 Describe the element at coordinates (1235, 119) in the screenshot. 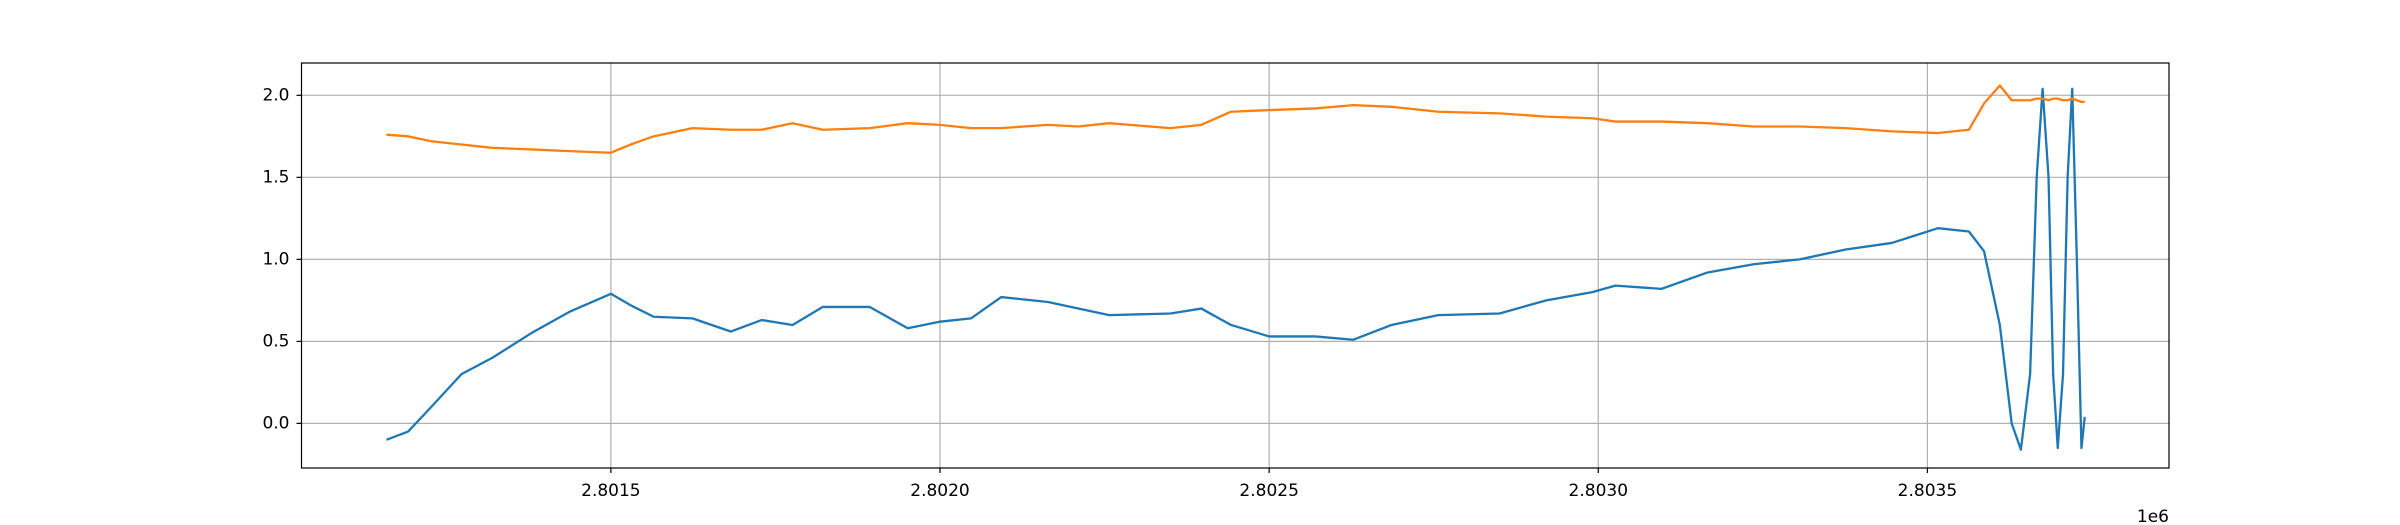

I see `data-line` at that location.